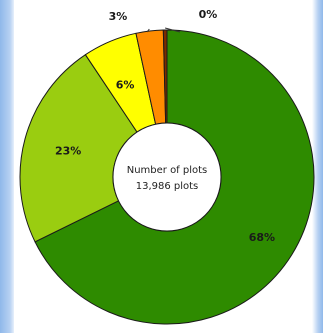 This screenshot has height=333, width=323. What do you see at coordinates (167, 170) in the screenshot?
I see `center-label-title: Number of plots` at bounding box center [167, 170].